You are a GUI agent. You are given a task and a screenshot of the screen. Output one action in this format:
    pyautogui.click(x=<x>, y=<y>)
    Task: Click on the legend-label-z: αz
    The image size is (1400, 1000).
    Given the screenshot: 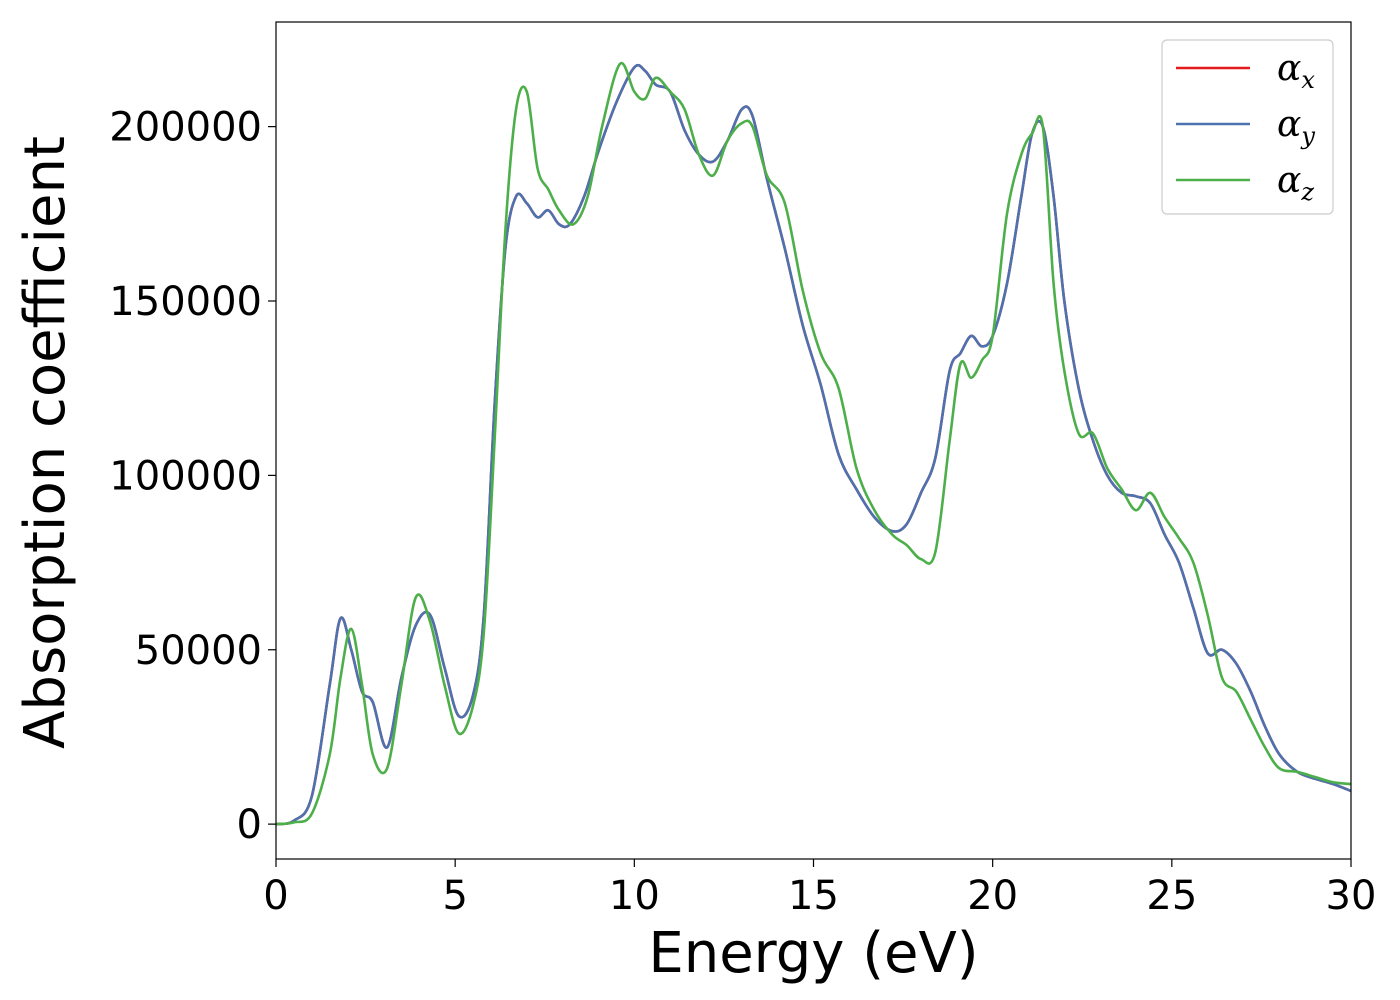 What is the action you would take?
    pyautogui.click(x=1295, y=183)
    